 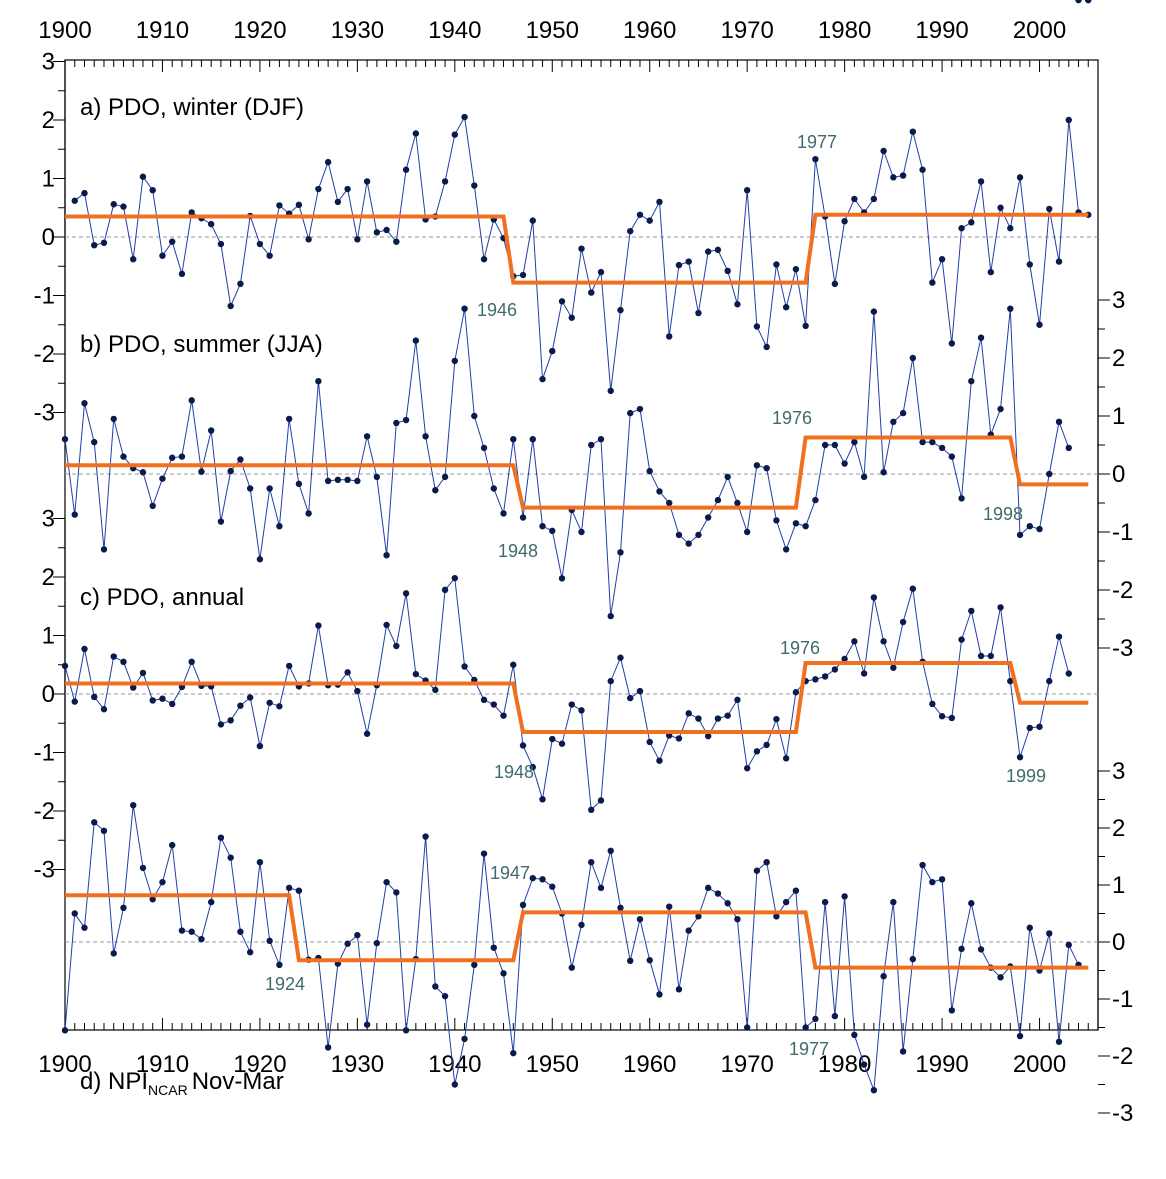 What do you see at coordinates (1003, 514) in the screenshot?
I see `shift-label-b-1998: 1998` at bounding box center [1003, 514].